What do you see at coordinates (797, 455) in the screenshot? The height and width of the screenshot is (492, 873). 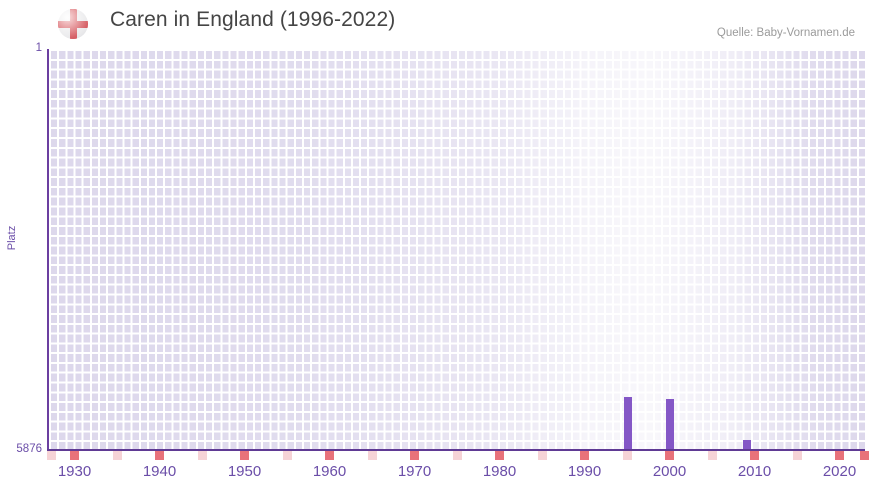 I see `x-tick-minor-2015` at bounding box center [797, 455].